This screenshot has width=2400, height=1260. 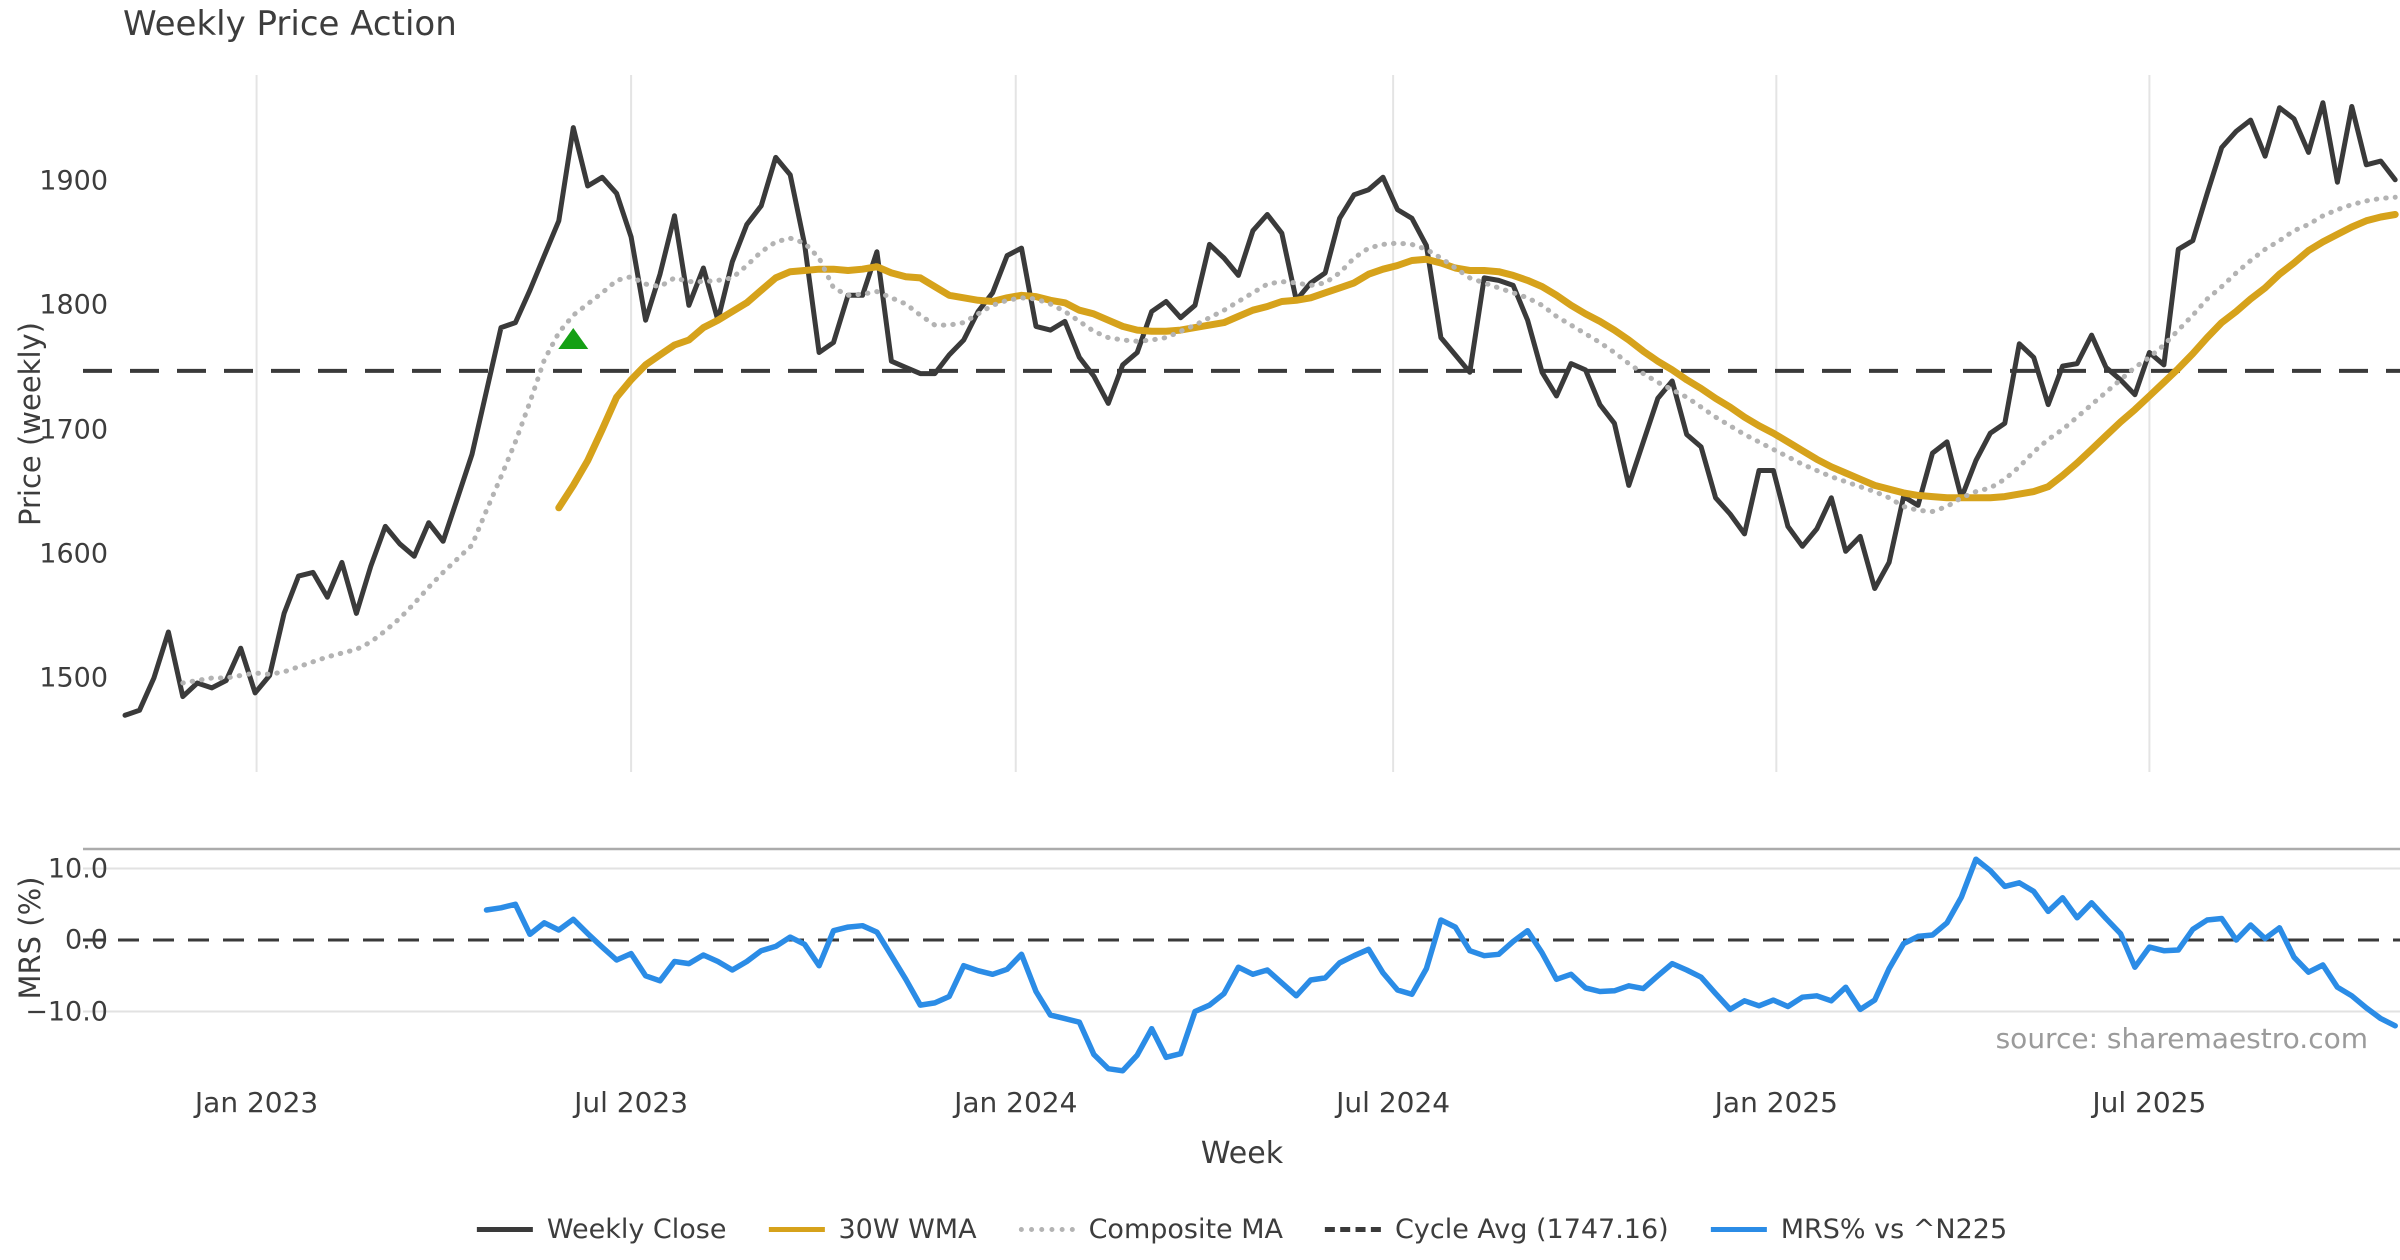 I want to click on legend-label: MRS% vs ^N225, so click(x=1894, y=1229).